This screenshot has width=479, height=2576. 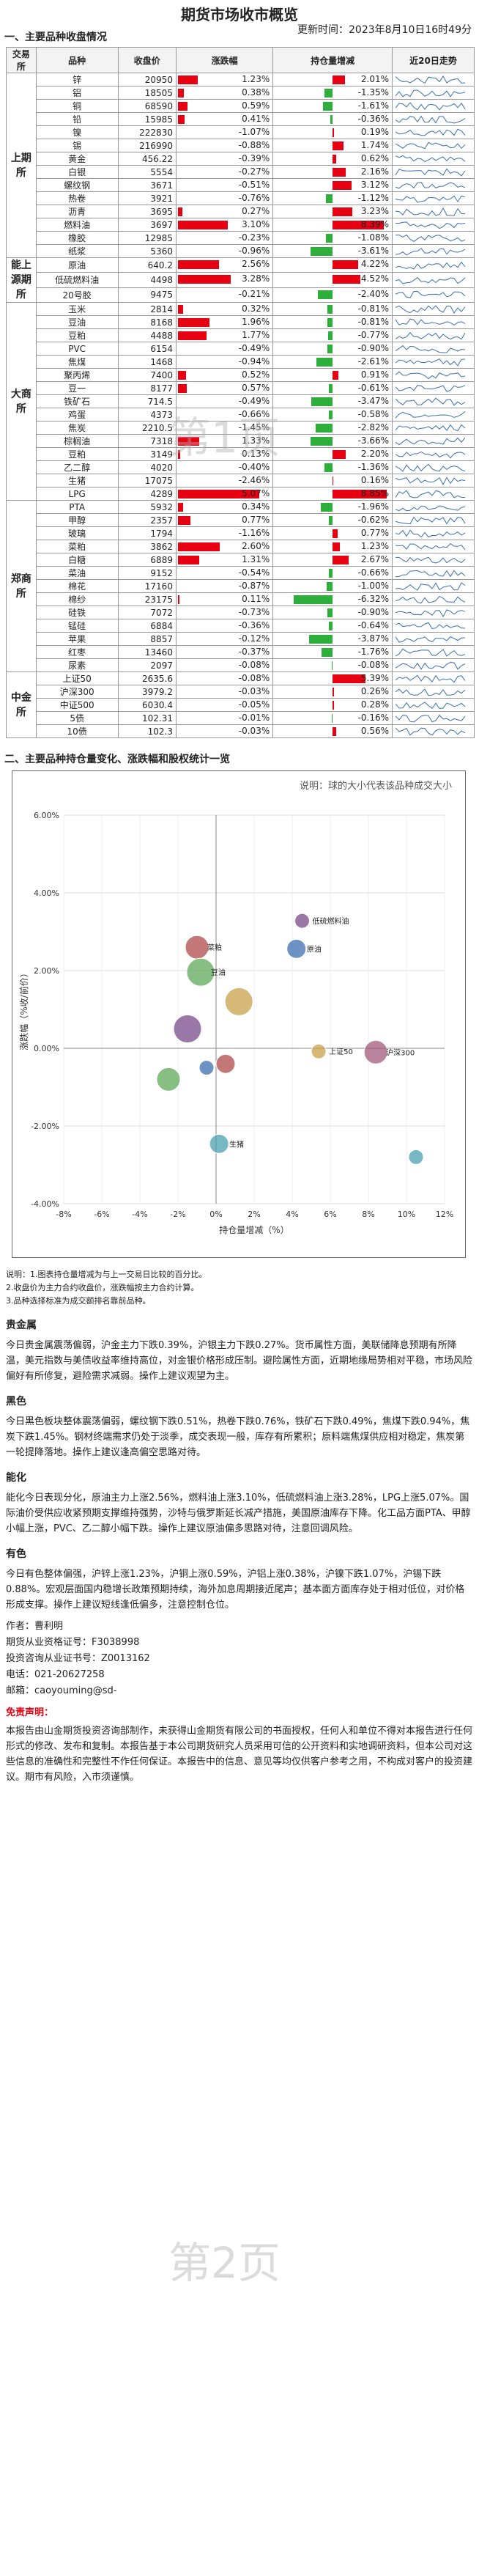 I want to click on scatter-point, so click(x=238, y=1001).